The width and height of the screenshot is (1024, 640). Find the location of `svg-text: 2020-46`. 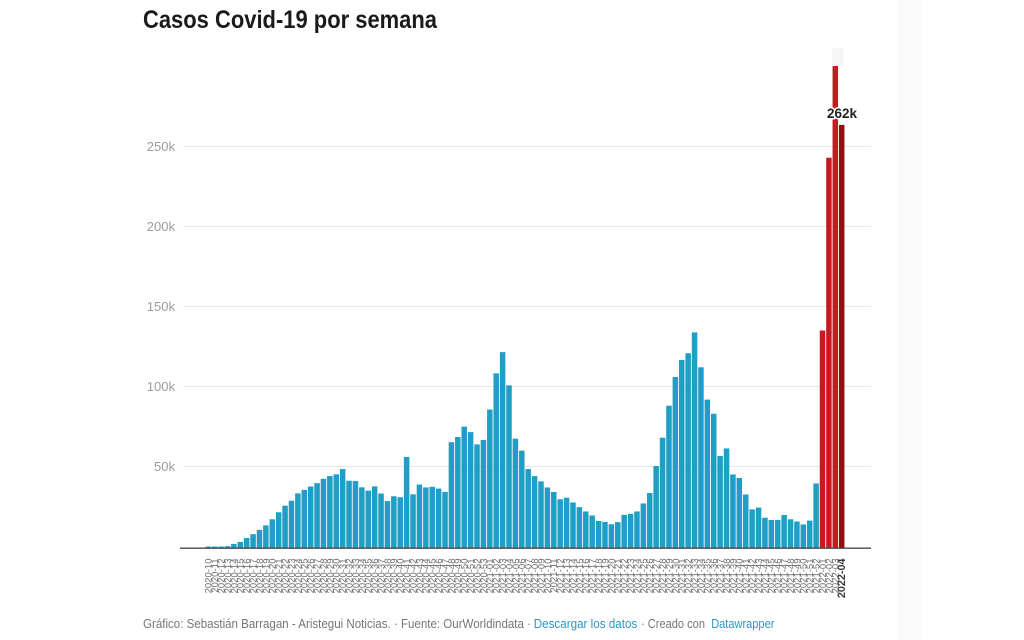

svg-text: 2020-46 is located at coordinates (439, 576).